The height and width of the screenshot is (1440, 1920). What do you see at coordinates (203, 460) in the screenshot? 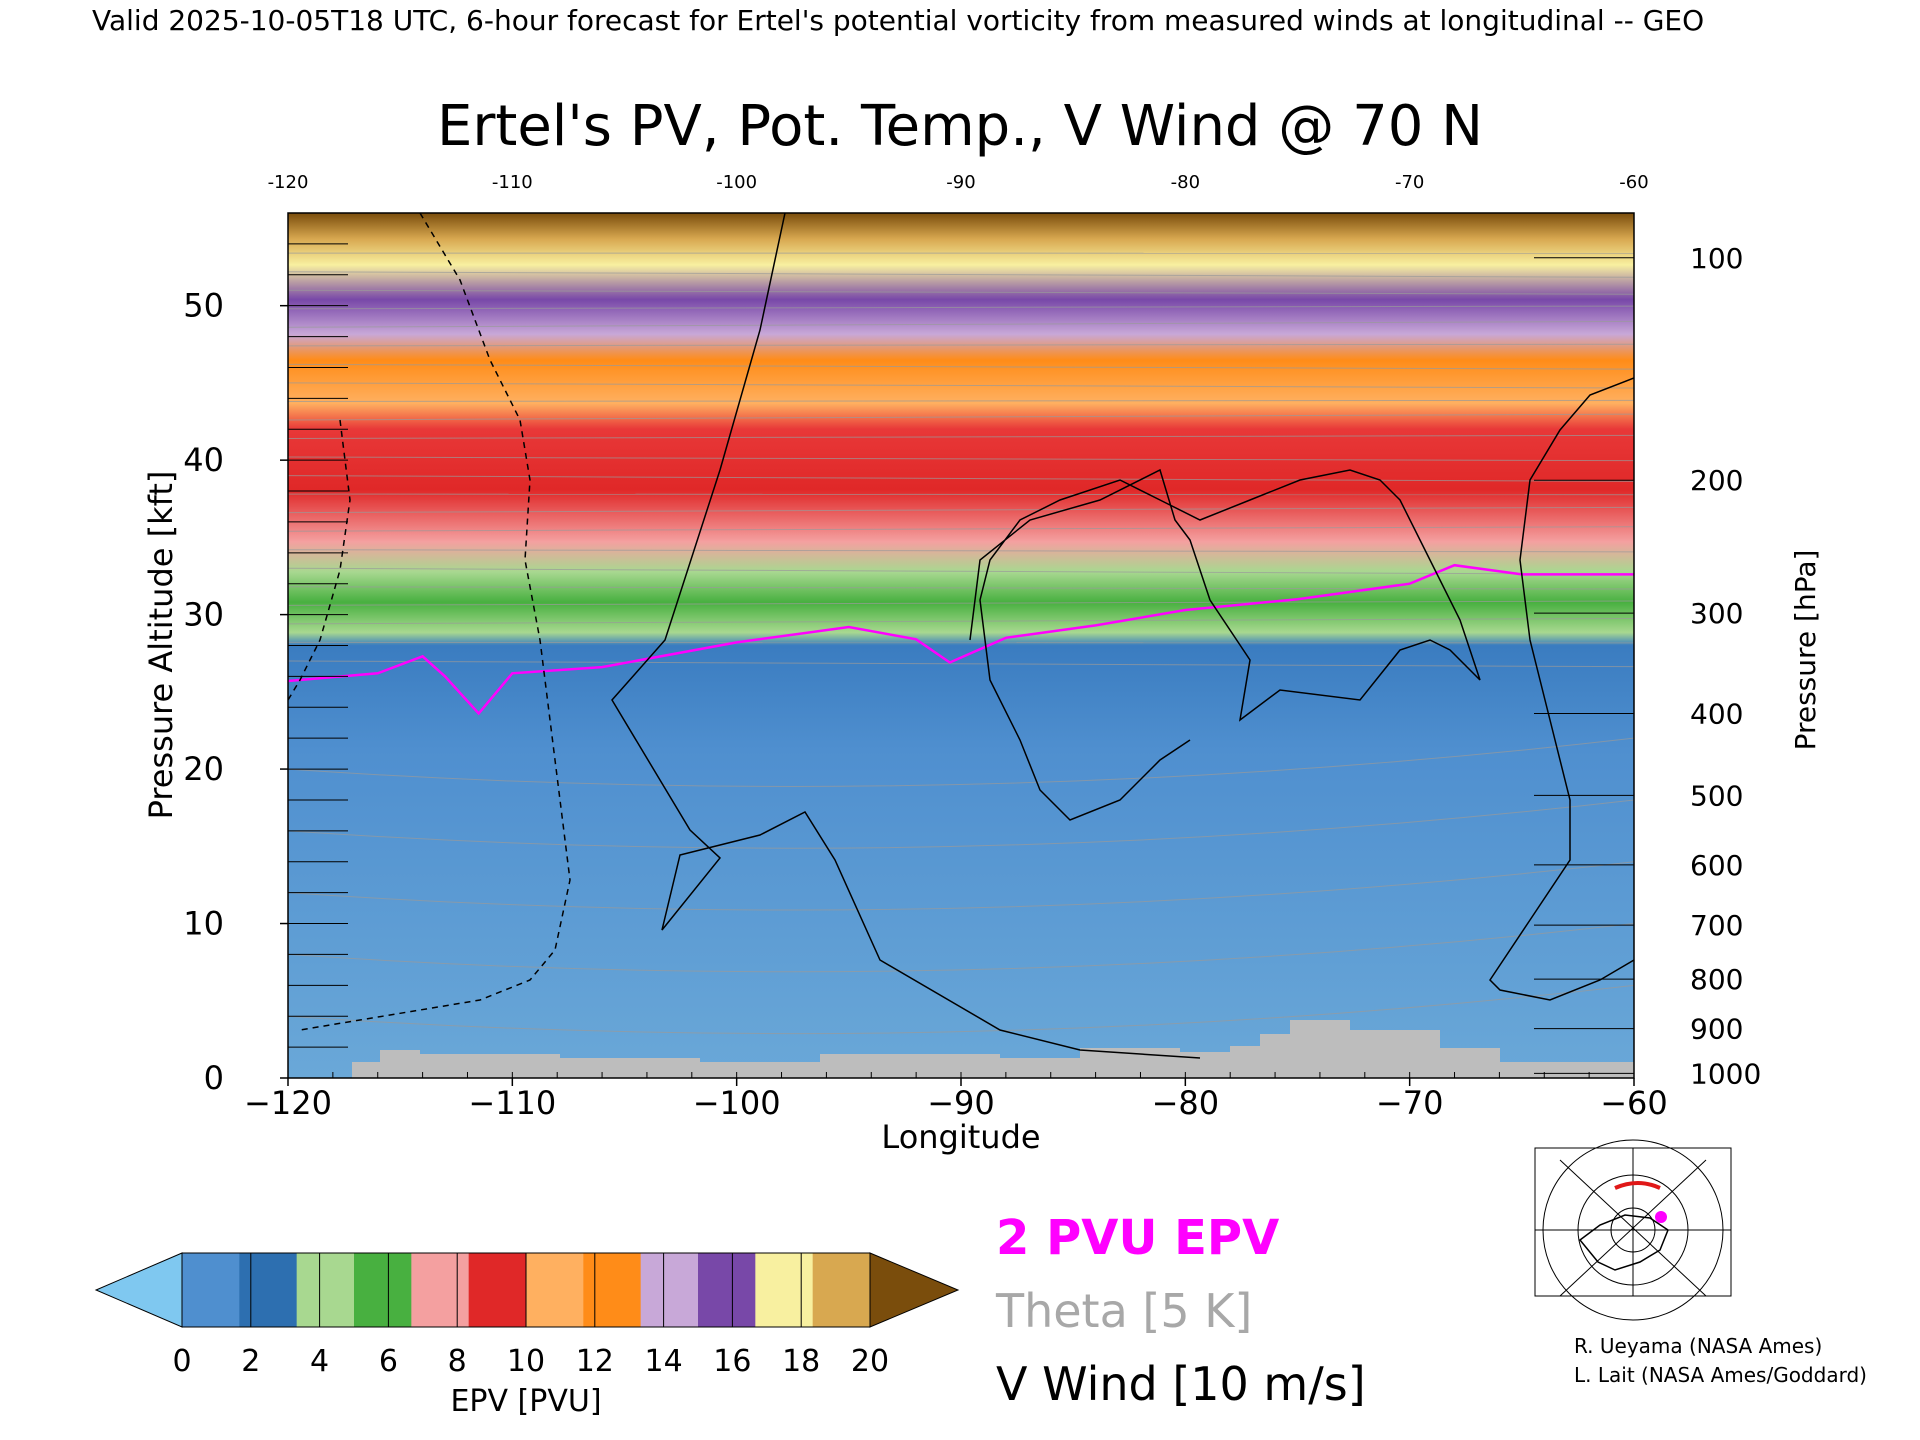
I see `y-tick-label: 40` at bounding box center [203, 460].